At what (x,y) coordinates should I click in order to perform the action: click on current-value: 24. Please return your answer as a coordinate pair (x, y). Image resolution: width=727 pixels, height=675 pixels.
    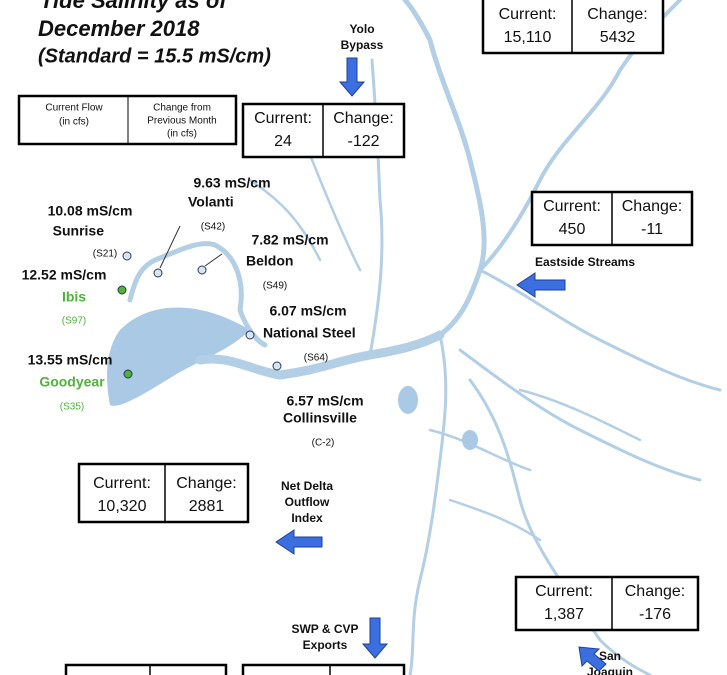
    Looking at the image, I should click on (283, 141).